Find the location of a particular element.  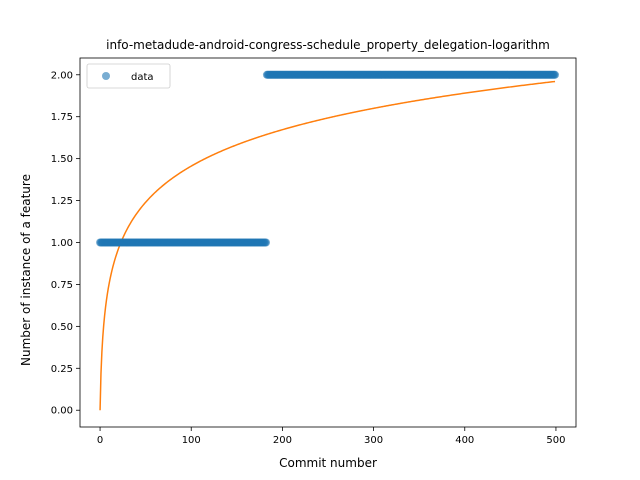

x-axis-label: Commit number is located at coordinates (328, 463).